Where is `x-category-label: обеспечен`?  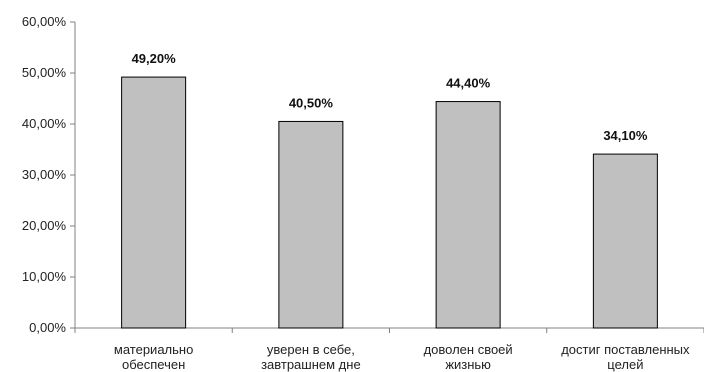 x-category-label: обеспечен is located at coordinates (153, 364).